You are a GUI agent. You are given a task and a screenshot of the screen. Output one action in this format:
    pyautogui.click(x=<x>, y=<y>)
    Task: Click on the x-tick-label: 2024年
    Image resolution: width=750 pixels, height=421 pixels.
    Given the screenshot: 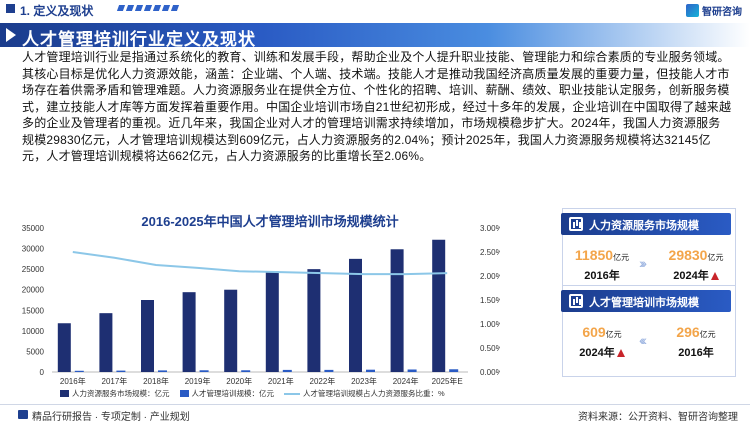 What is the action you would take?
    pyautogui.click(x=406, y=381)
    